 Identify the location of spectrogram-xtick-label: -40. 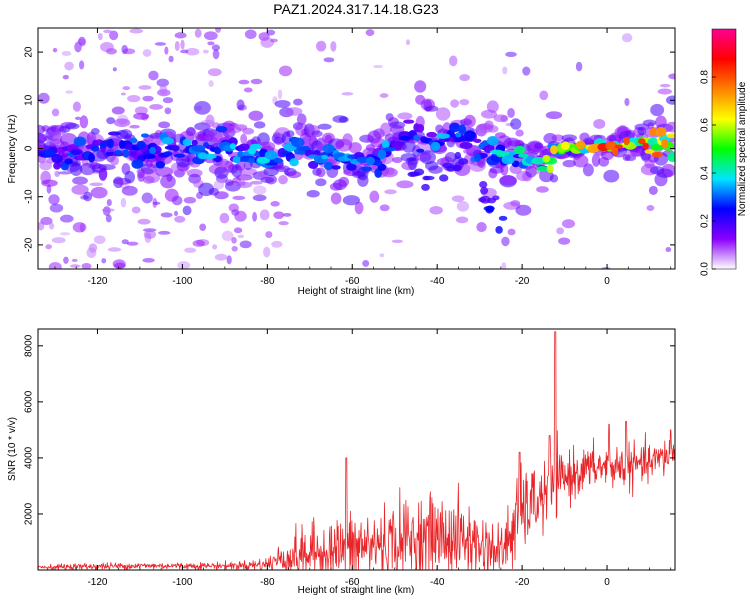
(437, 281).